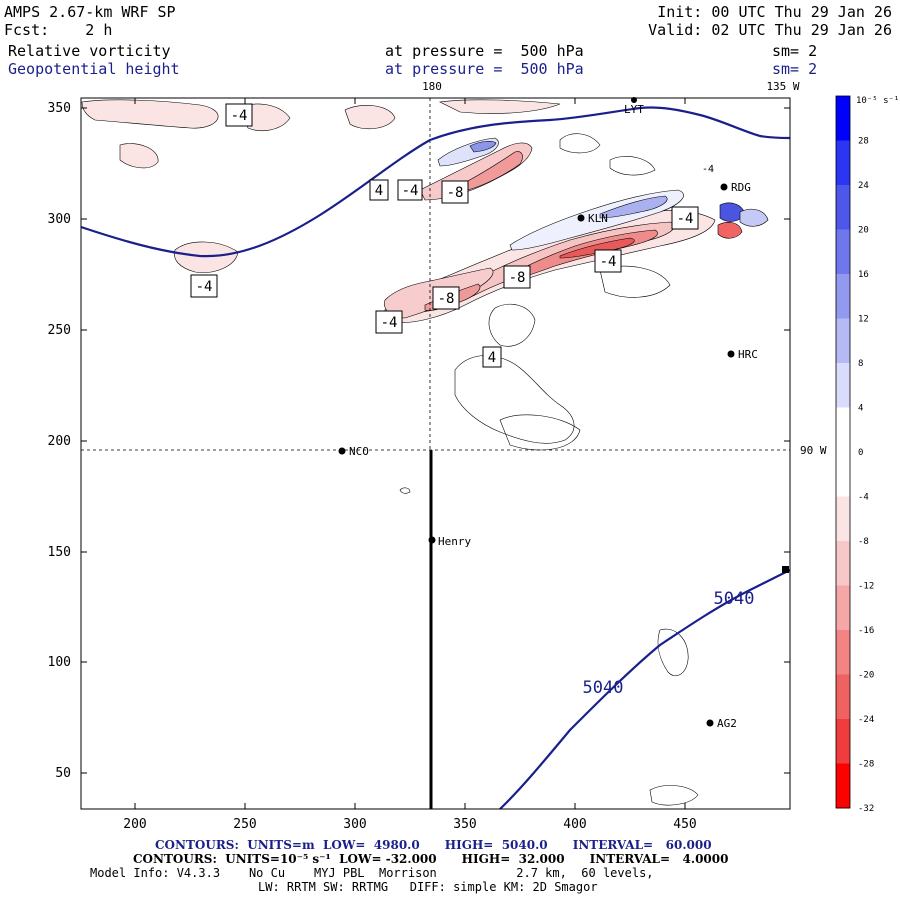 Image resolution: width=900 pixels, height=900 pixels. I want to click on meridian-label-135w: 135 W, so click(782, 86).